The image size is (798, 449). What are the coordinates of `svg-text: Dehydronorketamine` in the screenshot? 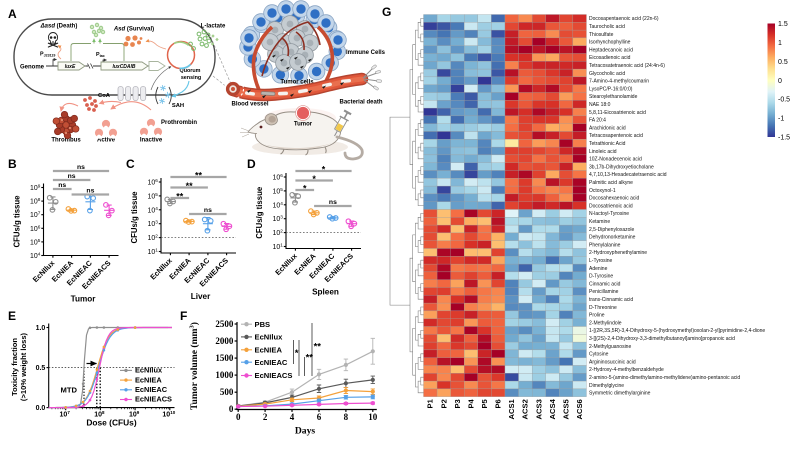 It's located at (612, 238).